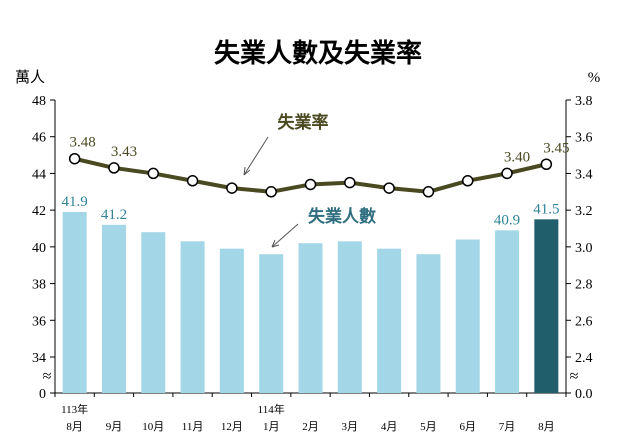 The image size is (626, 445). What do you see at coordinates (517, 157) in the screenshot?
I see `rate-data-label: 3.40` at bounding box center [517, 157].